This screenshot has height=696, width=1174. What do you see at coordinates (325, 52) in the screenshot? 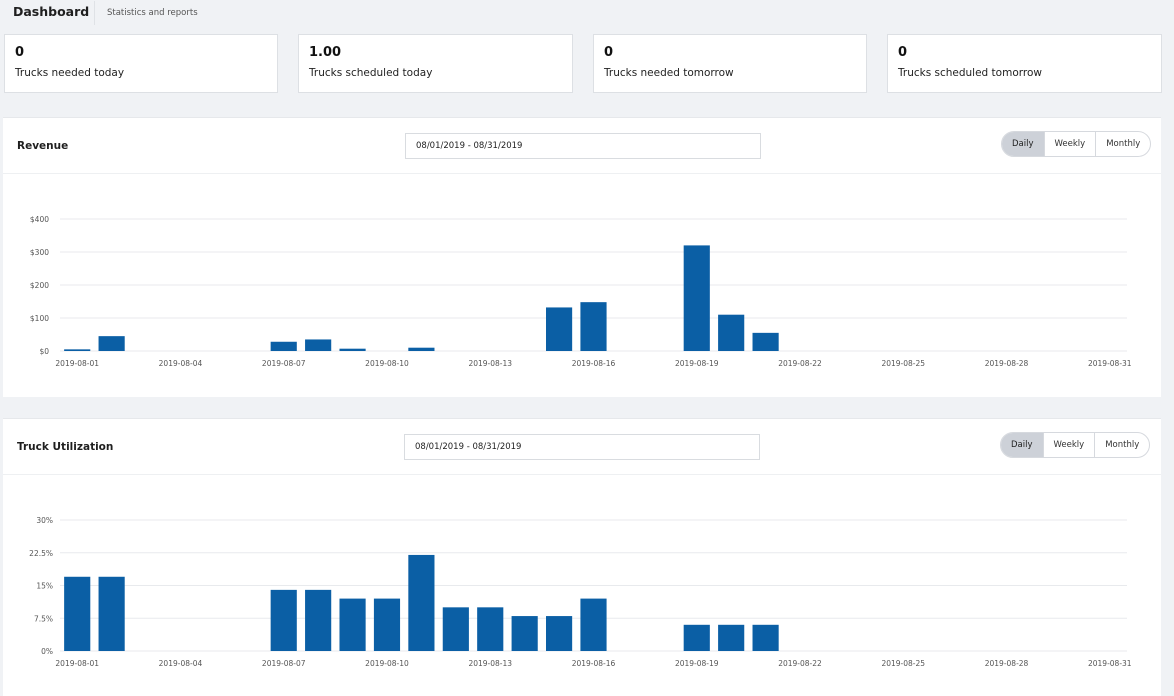
I see `stat-value: 1.00` at bounding box center [325, 52].